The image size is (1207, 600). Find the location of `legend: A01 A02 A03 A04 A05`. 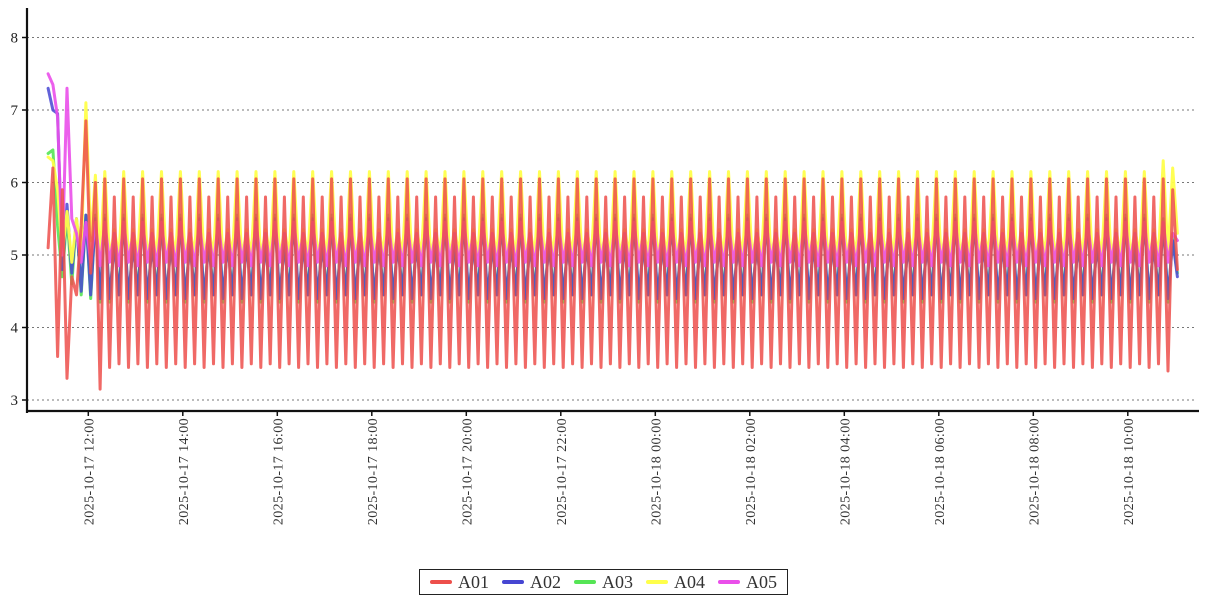

legend: A01 A02 A03 A04 A05 is located at coordinates (603, 582).